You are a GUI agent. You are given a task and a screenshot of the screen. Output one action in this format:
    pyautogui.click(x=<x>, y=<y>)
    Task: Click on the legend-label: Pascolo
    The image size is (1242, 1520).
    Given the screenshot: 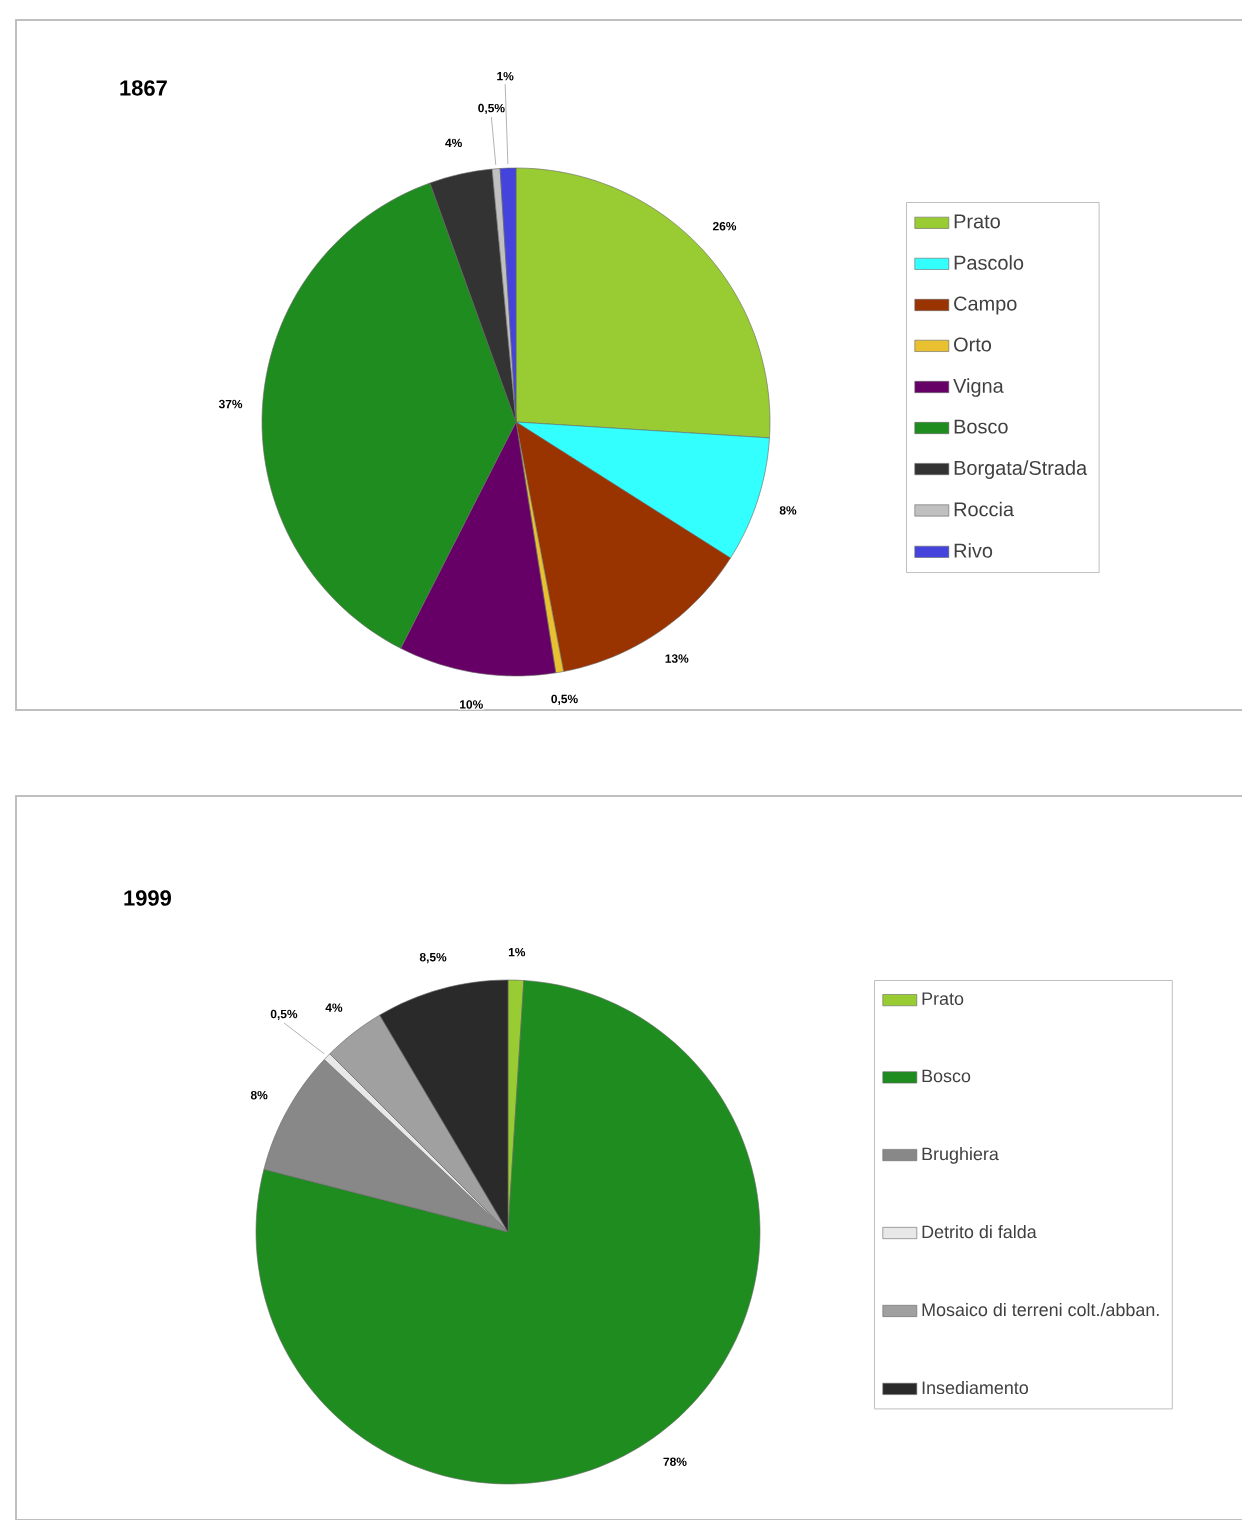 What is the action you would take?
    pyautogui.click(x=989, y=262)
    